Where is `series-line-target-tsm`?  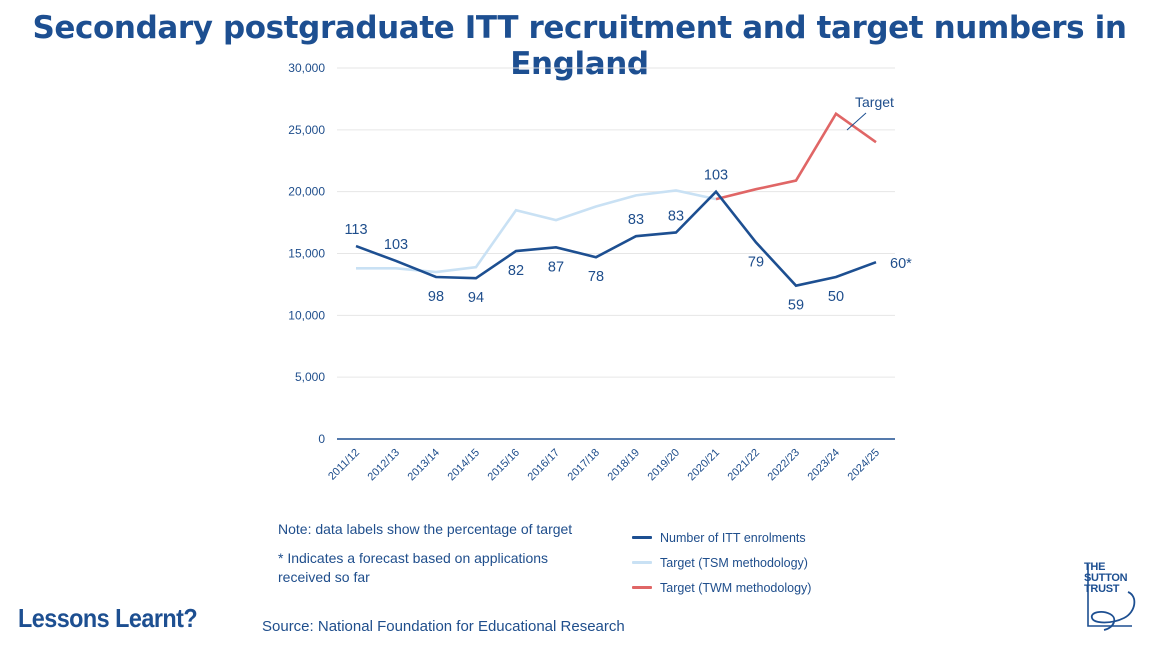 series-line-target-tsm is located at coordinates (536, 231).